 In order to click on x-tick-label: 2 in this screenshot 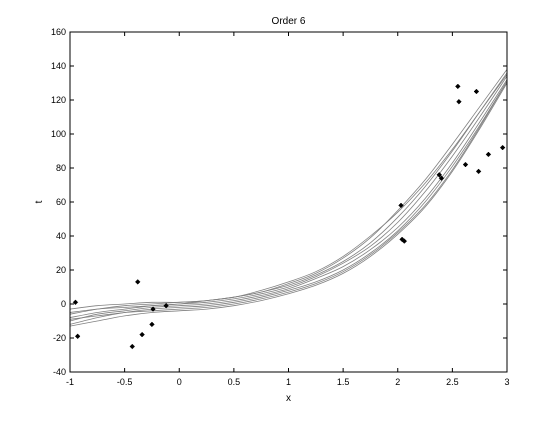, I will do `click(397, 382)`.